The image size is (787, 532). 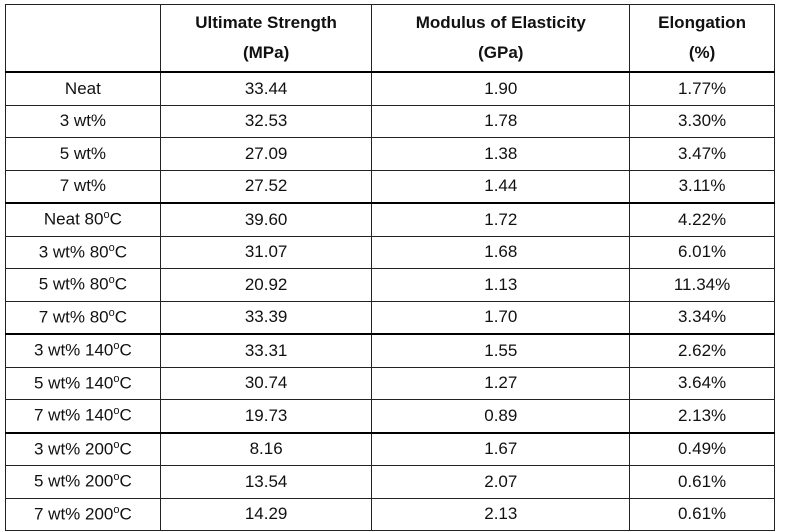 I want to click on row-label: 7 wt% 200oC, so click(x=83, y=514).